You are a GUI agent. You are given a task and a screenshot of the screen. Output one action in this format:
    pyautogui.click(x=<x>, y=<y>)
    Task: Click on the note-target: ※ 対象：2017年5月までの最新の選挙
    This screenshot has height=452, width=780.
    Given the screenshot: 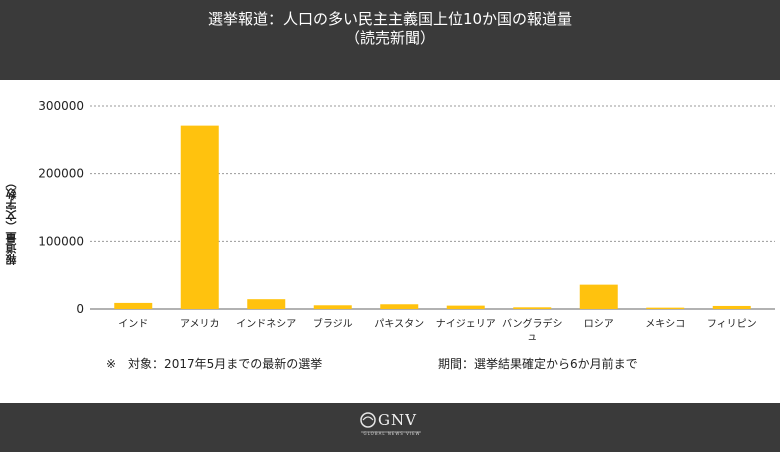 What is the action you would take?
    pyautogui.click(x=214, y=364)
    